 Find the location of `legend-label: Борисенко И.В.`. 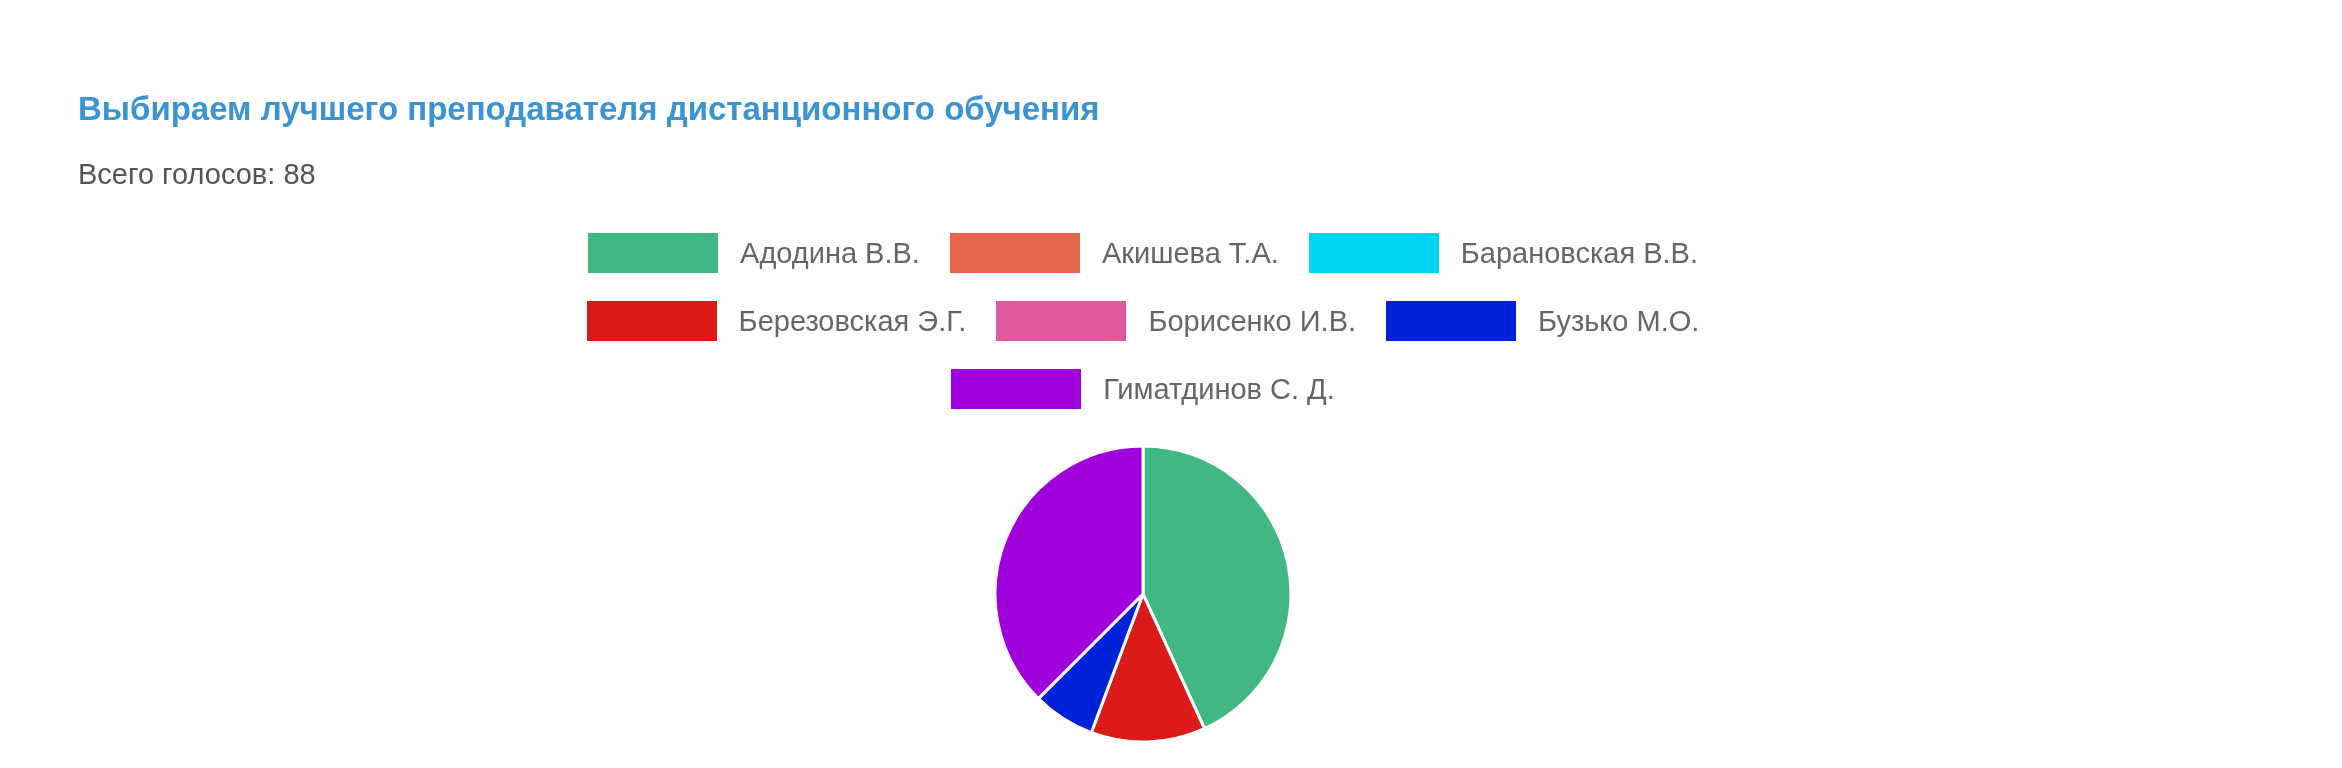

legend-label: Борисенко И.В. is located at coordinates (1252, 321).